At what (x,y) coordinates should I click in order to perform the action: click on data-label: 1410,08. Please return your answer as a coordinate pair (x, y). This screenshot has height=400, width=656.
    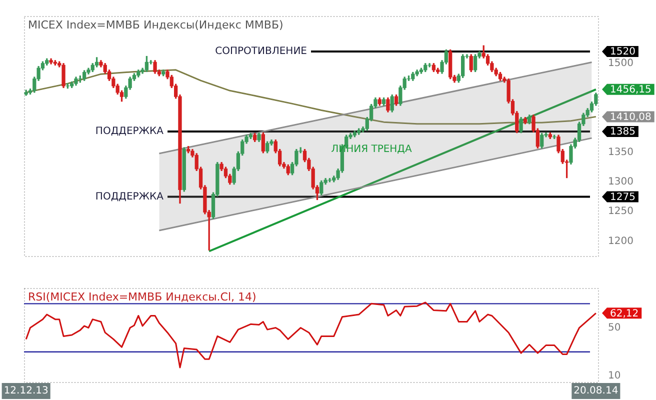
    Looking at the image, I should click on (631, 117).